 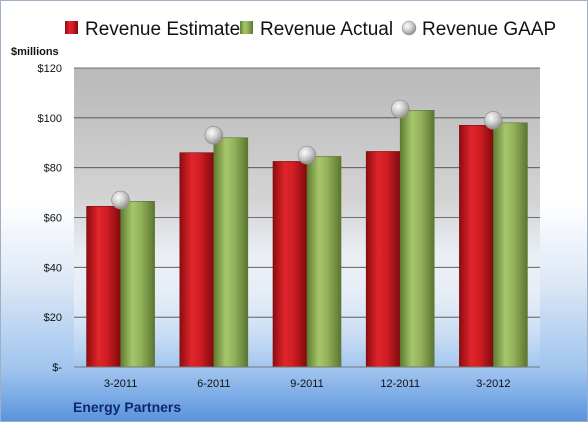 What do you see at coordinates (53, 318) in the screenshot?
I see `y-tick-label: $20` at bounding box center [53, 318].